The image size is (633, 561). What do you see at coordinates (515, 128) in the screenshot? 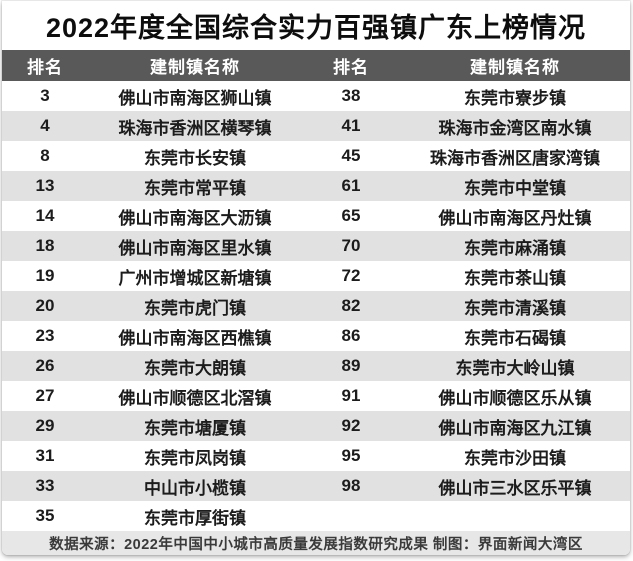
I see `town-name-cell: 珠海市金湾区南水镇` at bounding box center [515, 128].